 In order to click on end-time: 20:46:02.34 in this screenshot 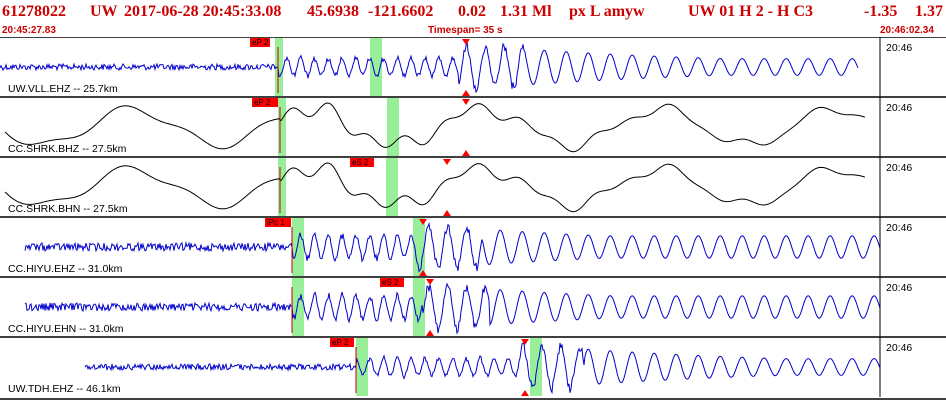, I will do `click(907, 30)`.